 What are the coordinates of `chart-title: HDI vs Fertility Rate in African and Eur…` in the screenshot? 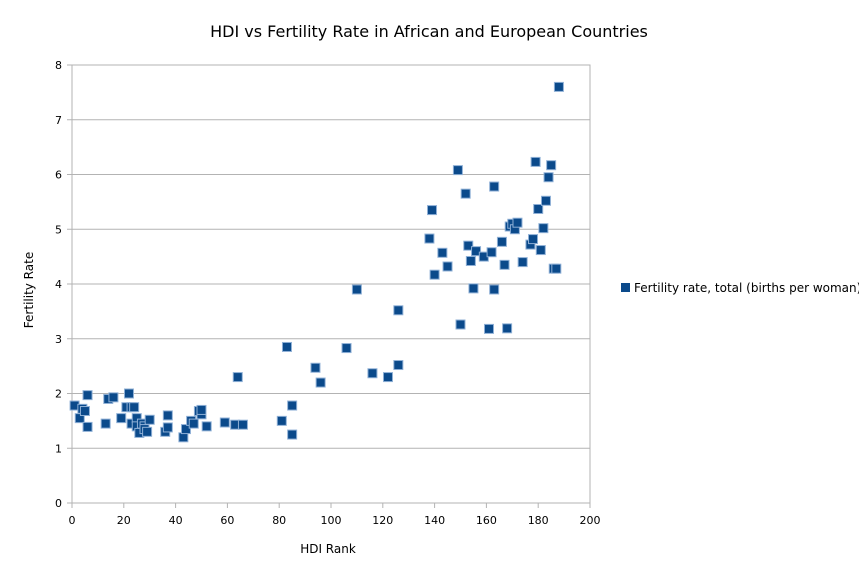 It's located at (429, 31).